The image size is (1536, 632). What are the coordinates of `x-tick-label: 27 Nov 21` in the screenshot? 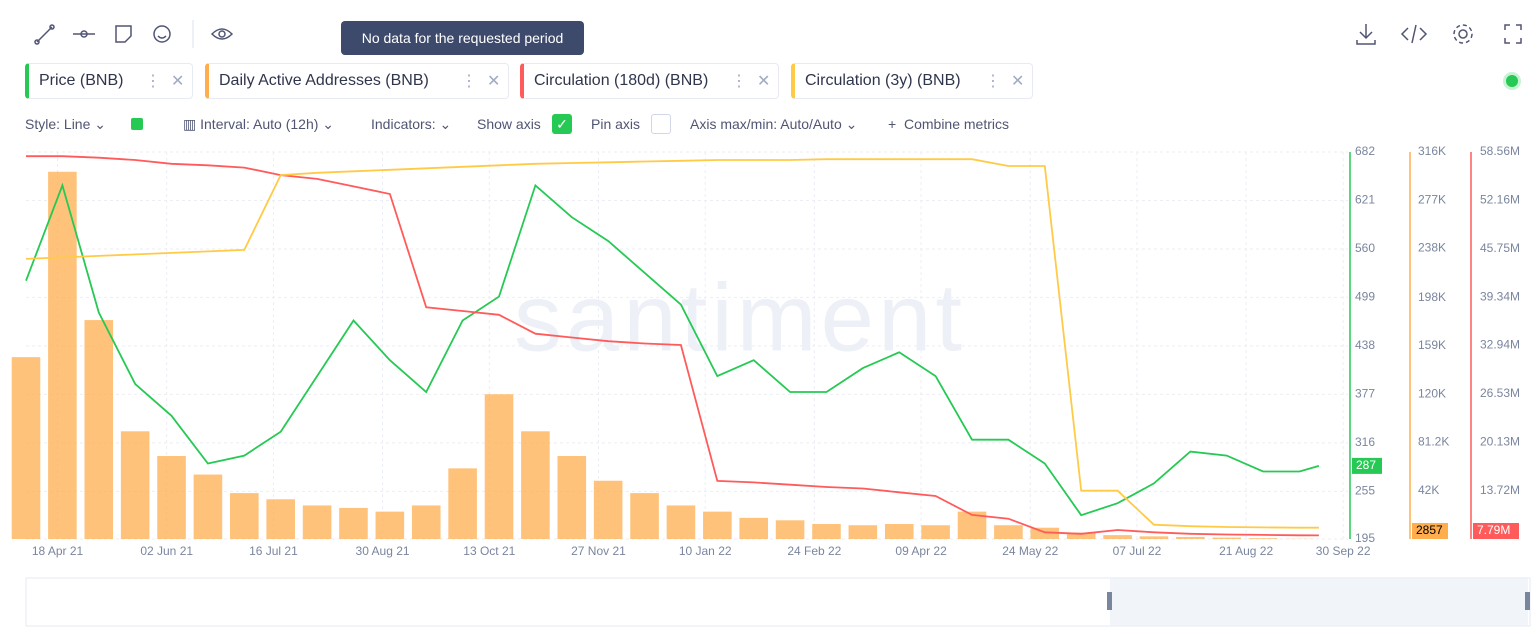 It's located at (598, 551).